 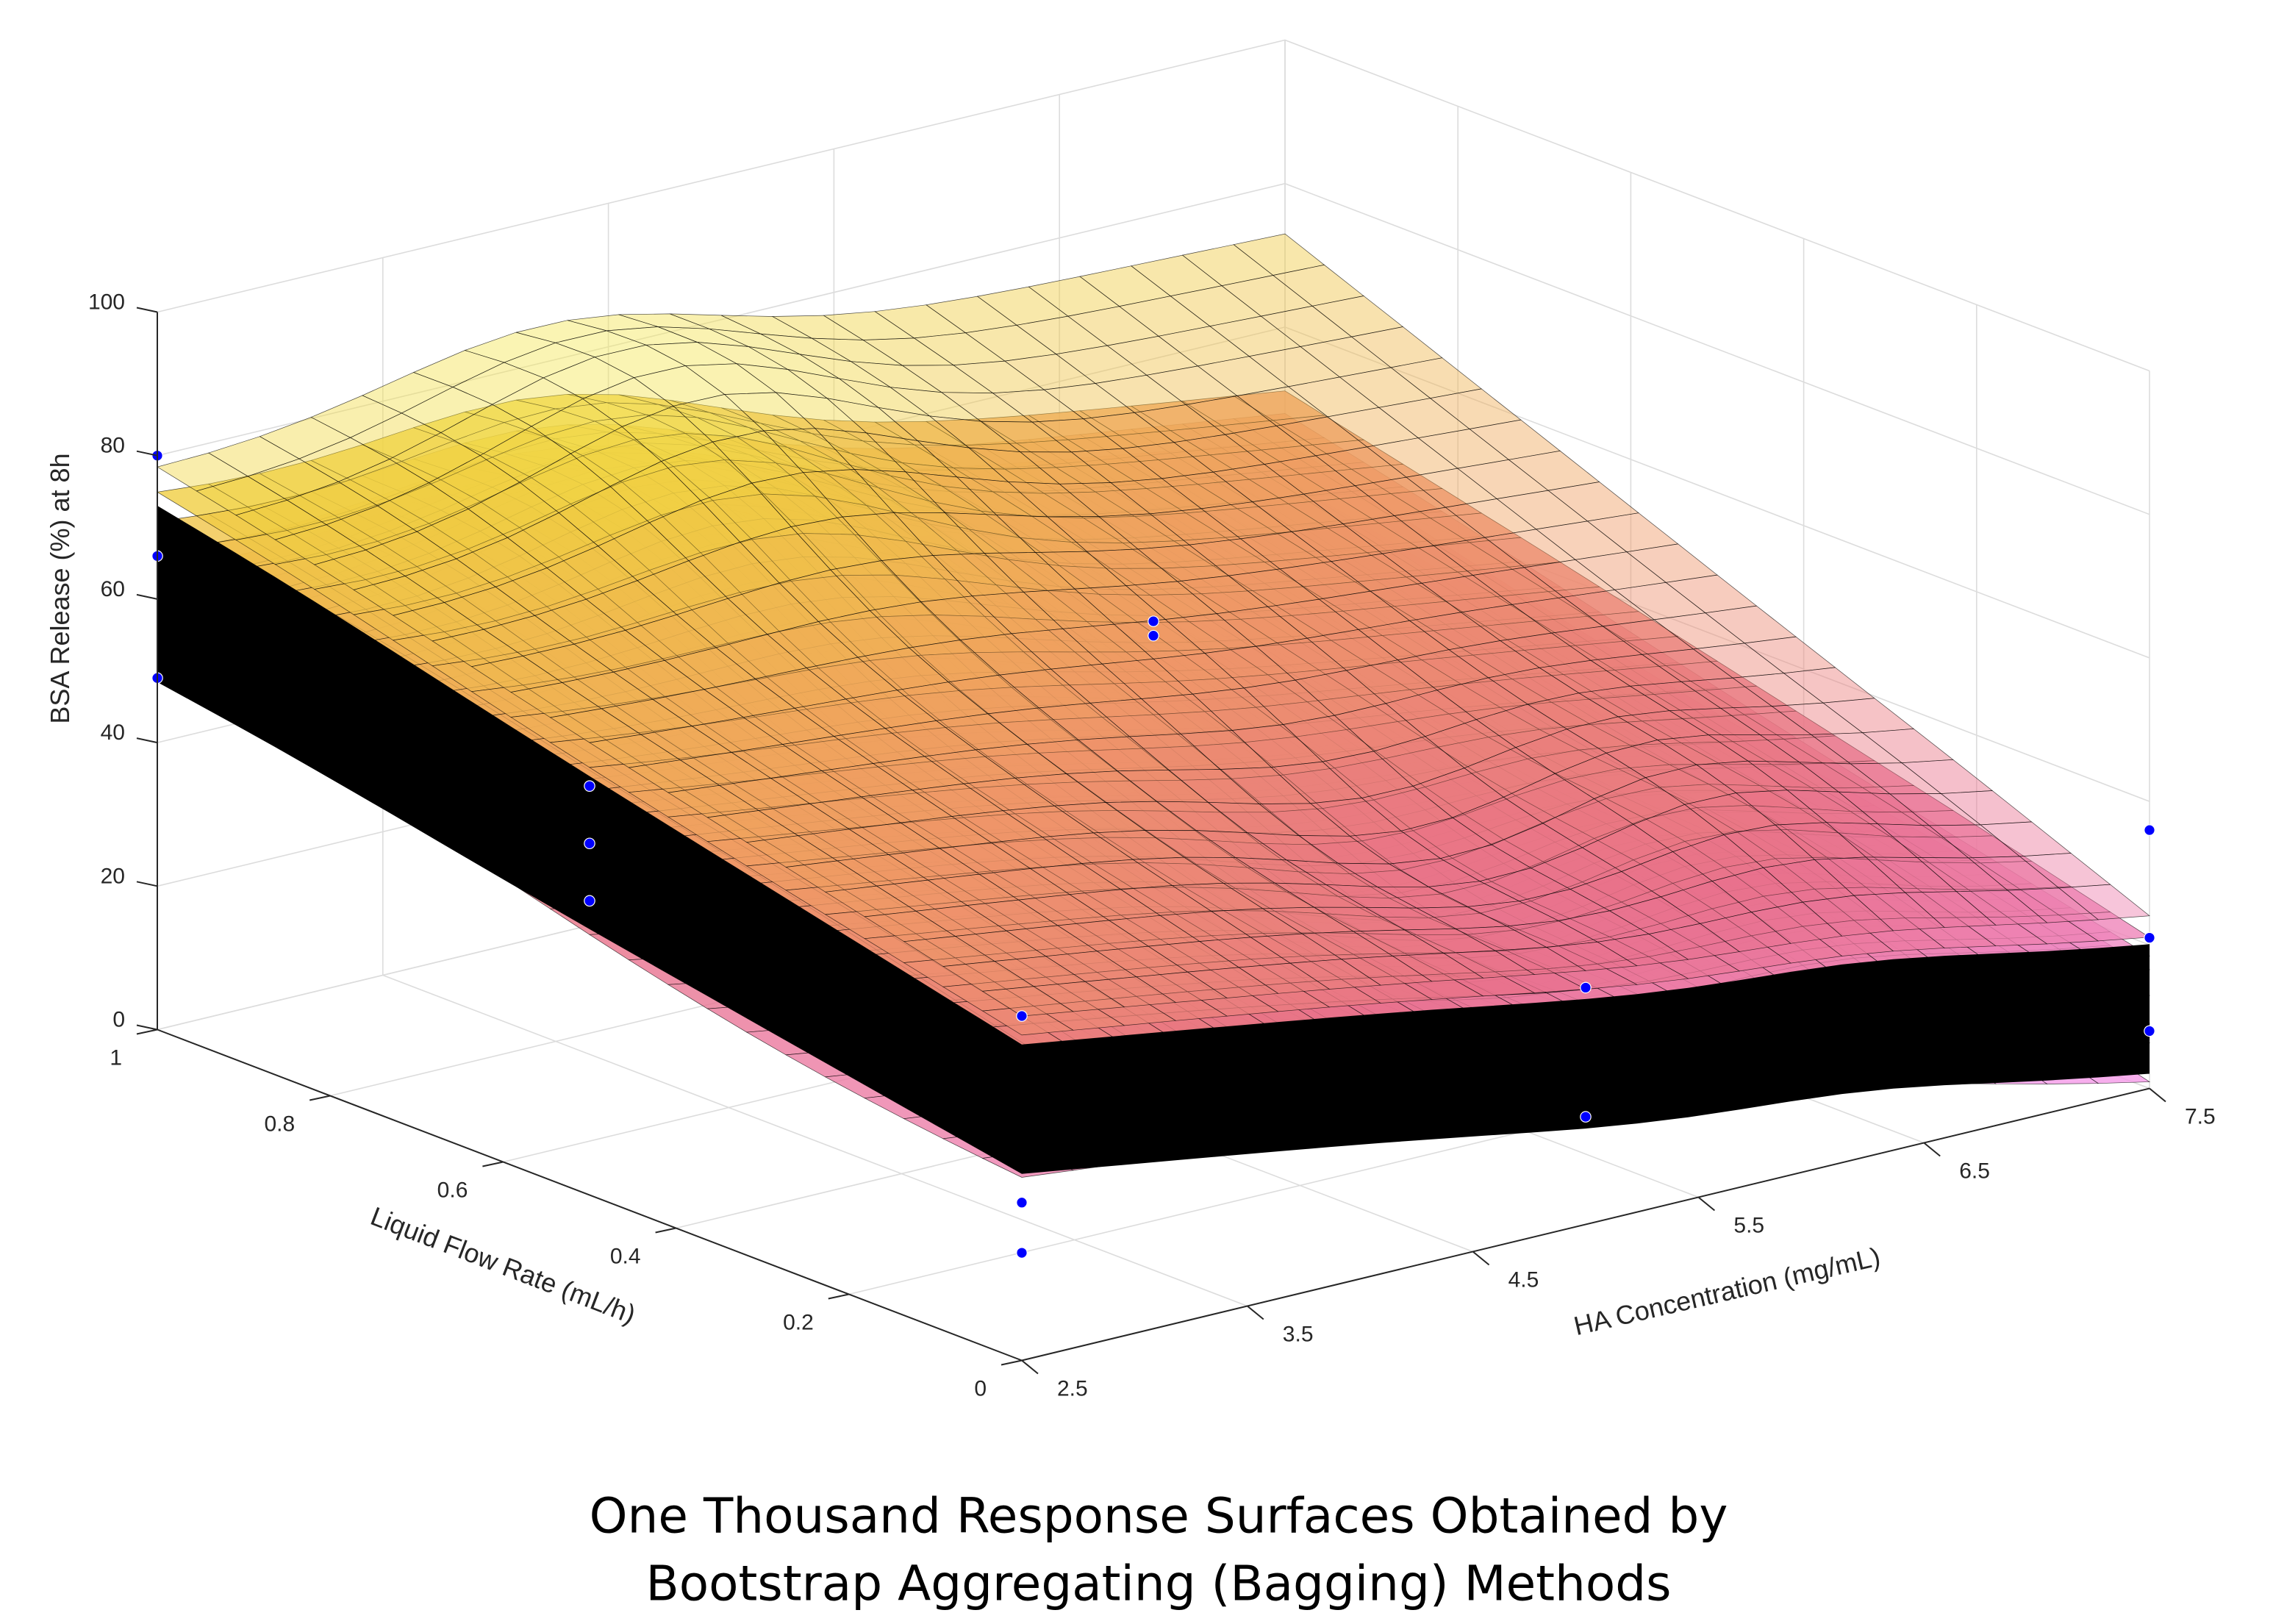 What do you see at coordinates (1523, 1280) in the screenshot?
I see `x-tick-label: 4.5` at bounding box center [1523, 1280].